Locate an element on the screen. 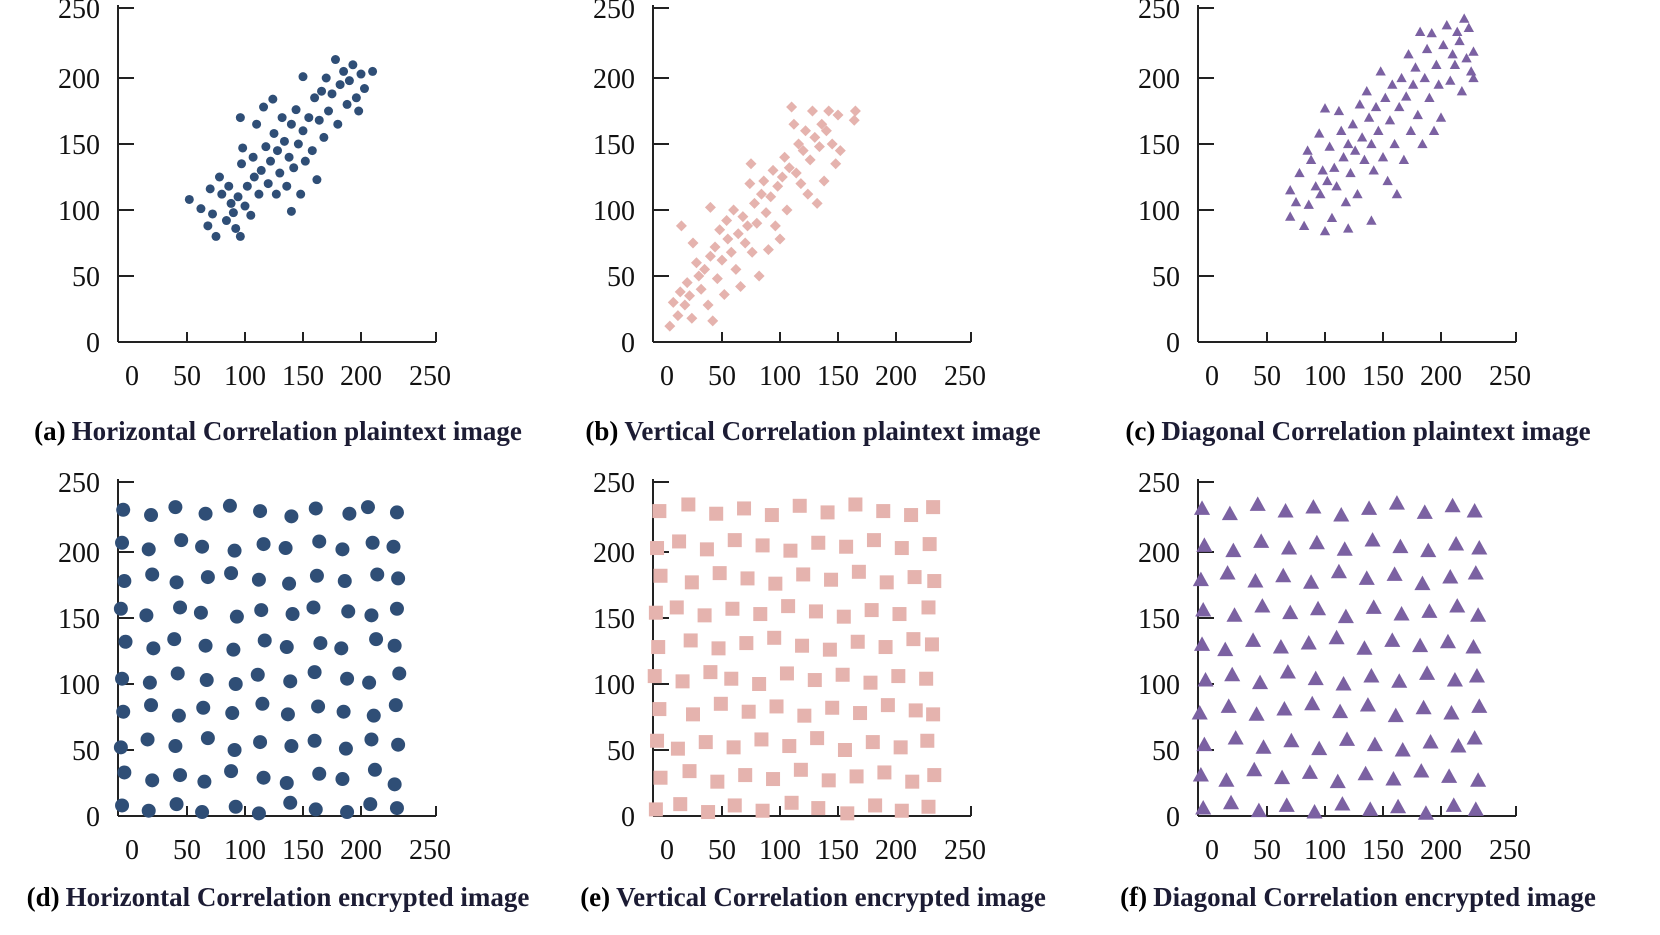  caption-text: Horizontal Correlation encrypted image is located at coordinates (298, 897).